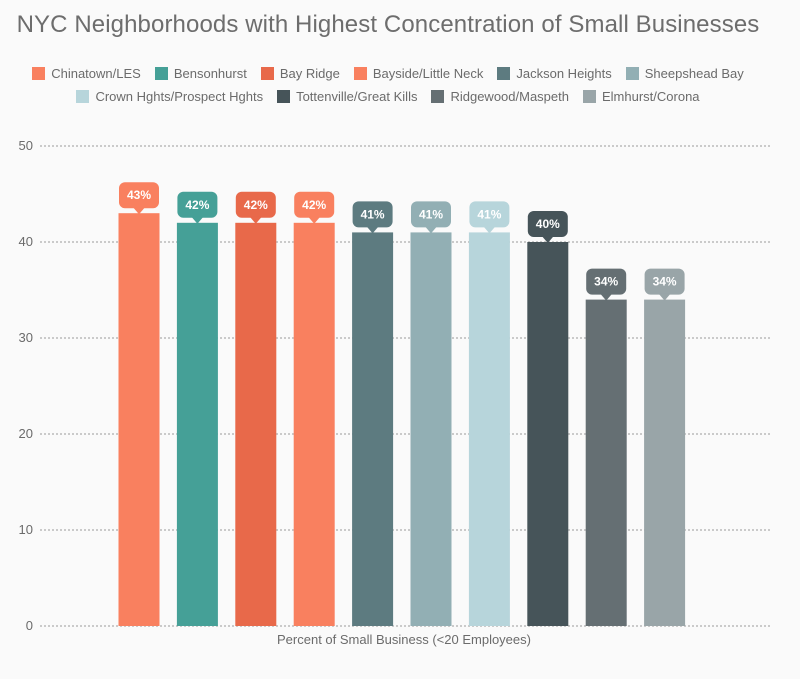 Image resolution: width=800 pixels, height=679 pixels. I want to click on legend-item-bensonhurst: Bensonhurst, so click(200, 73).